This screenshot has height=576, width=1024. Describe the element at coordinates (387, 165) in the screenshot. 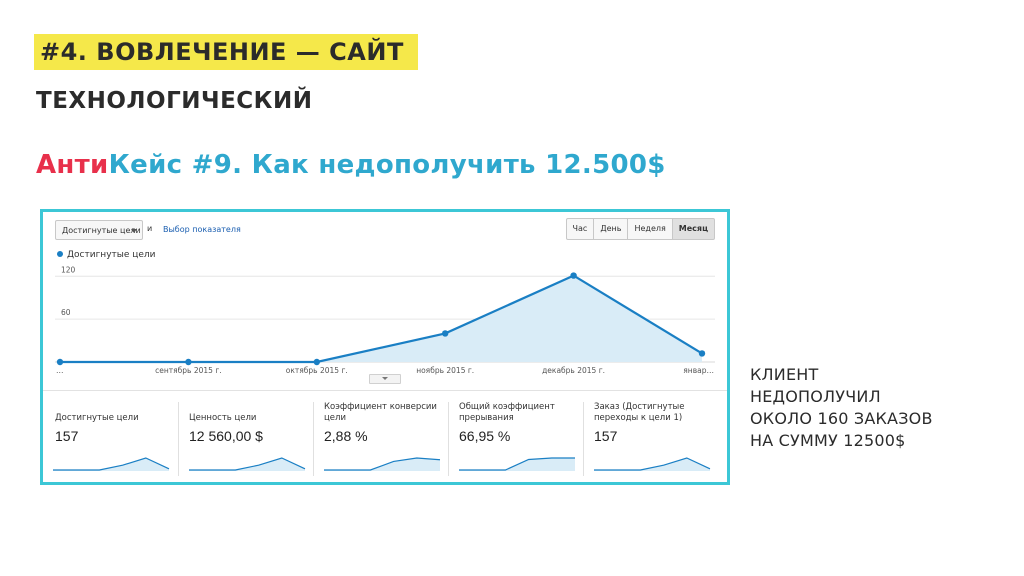

I see `headline-rest: Кейс #9. Как недополучить 12.500$` at that location.